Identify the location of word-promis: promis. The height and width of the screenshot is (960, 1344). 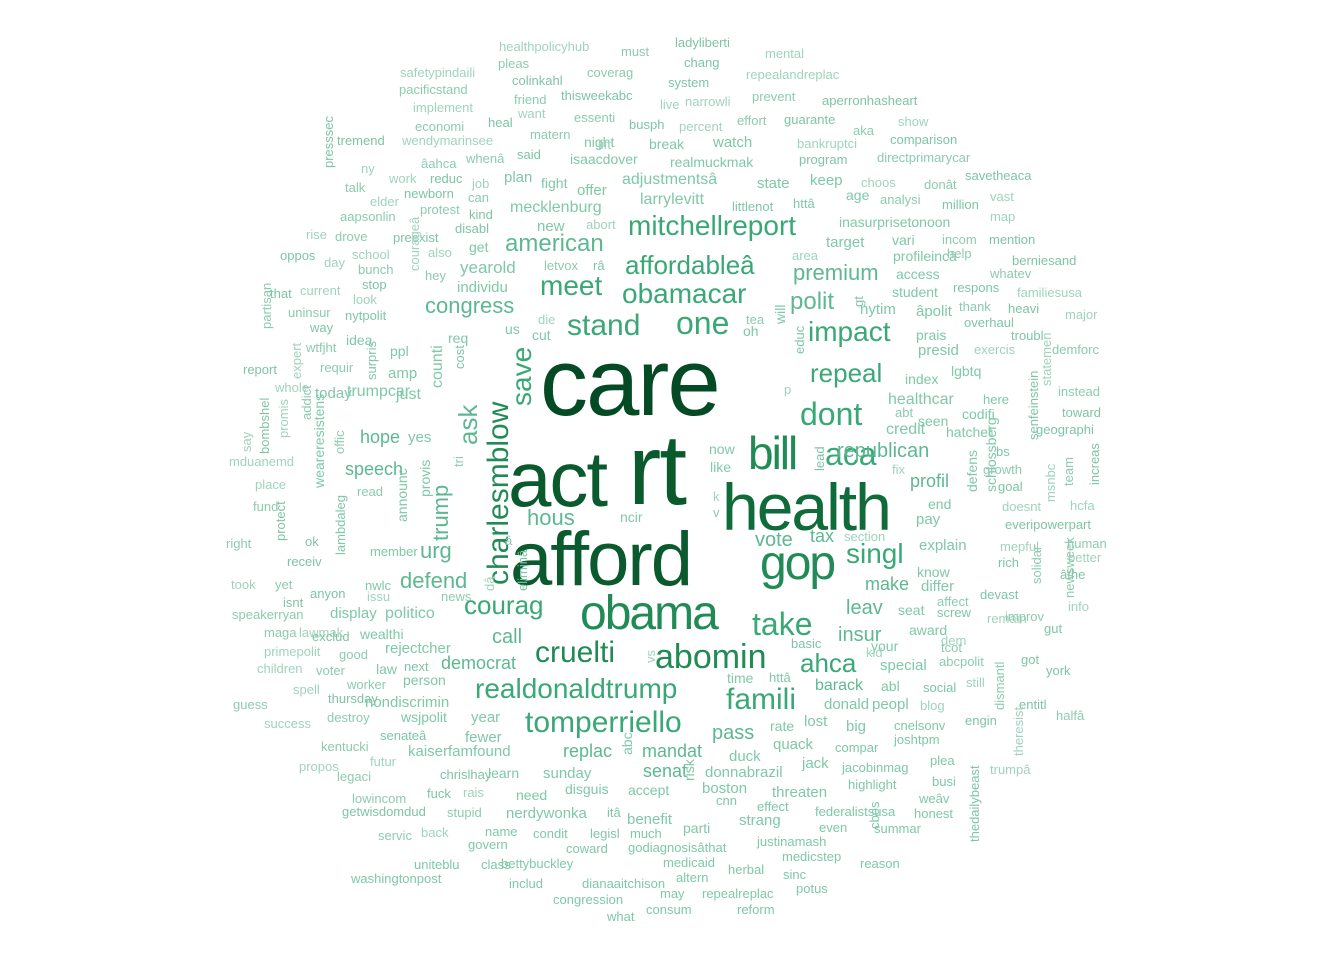
(283, 418).